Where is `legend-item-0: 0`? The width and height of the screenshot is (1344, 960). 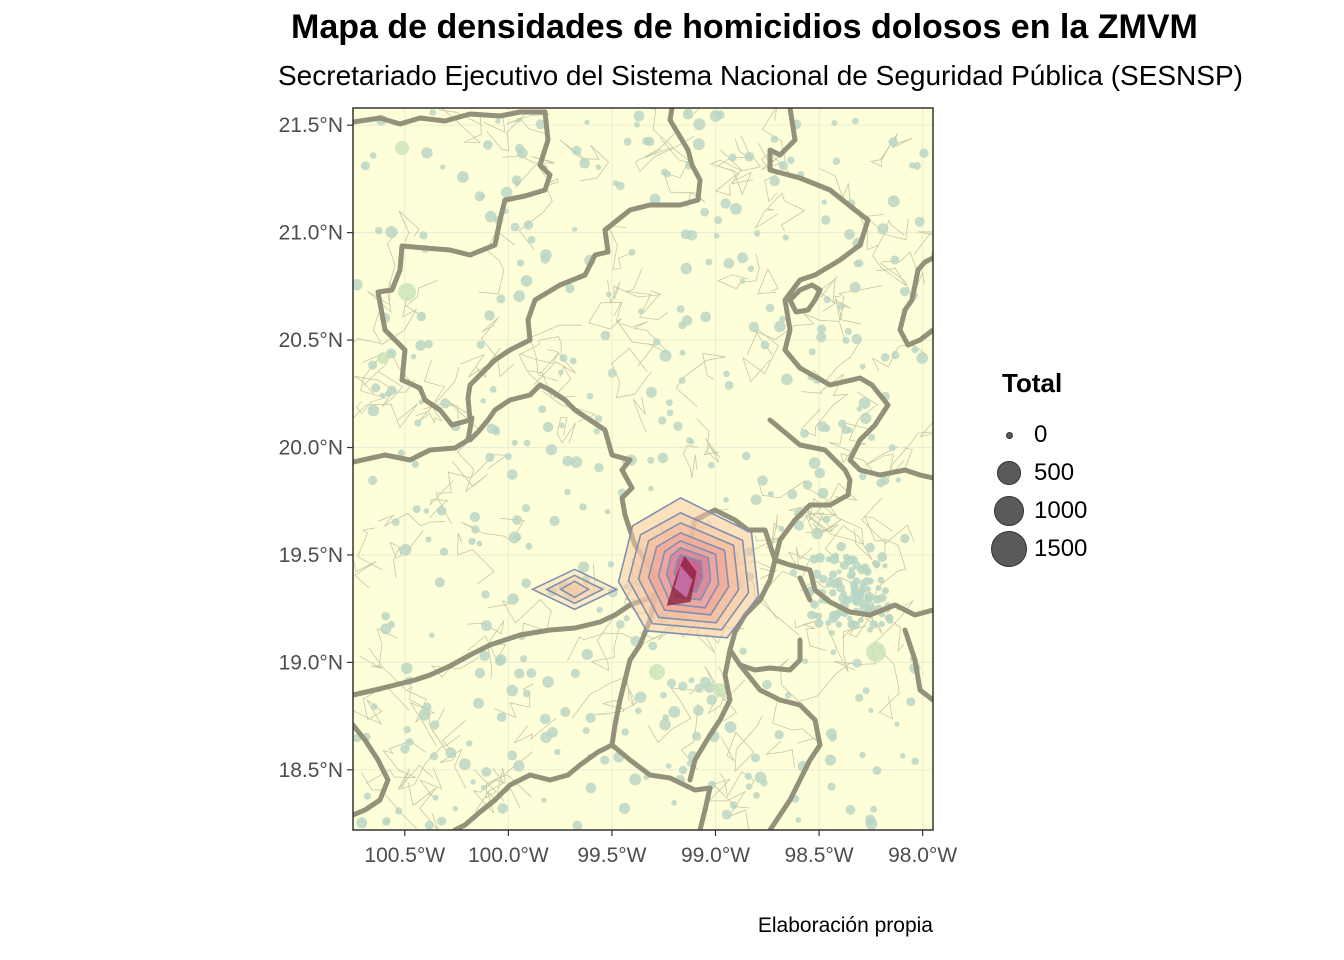
legend-item-0: 0 is located at coordinates (1065, 435).